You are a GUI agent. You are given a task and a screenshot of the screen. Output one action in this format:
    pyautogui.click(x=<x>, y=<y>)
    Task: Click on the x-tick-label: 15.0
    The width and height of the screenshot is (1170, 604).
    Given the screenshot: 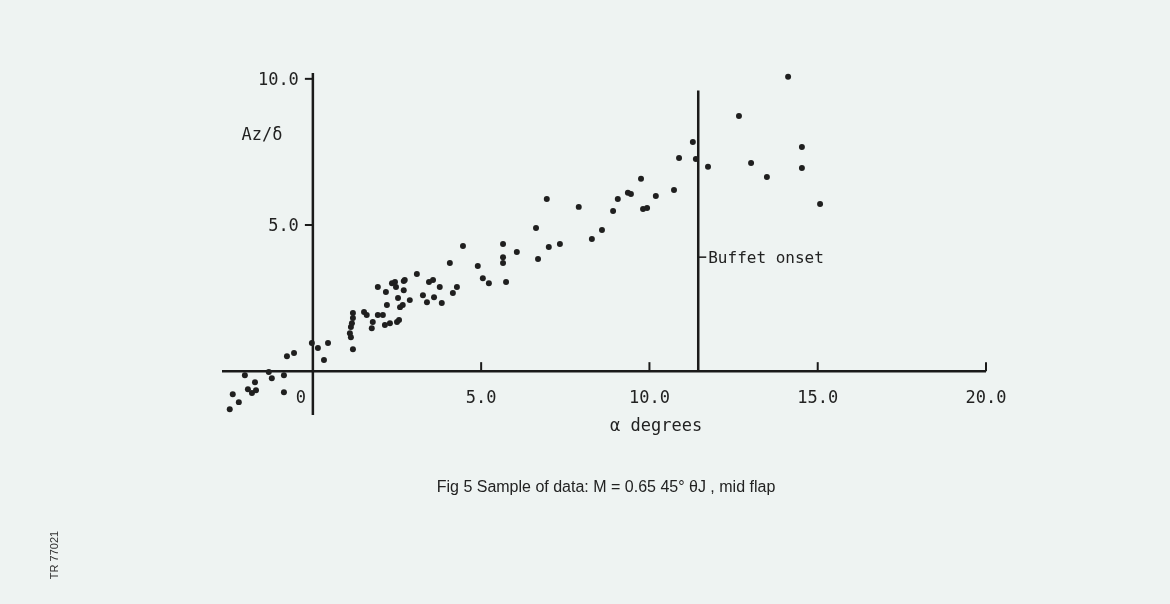 What is the action you would take?
    pyautogui.click(x=818, y=397)
    